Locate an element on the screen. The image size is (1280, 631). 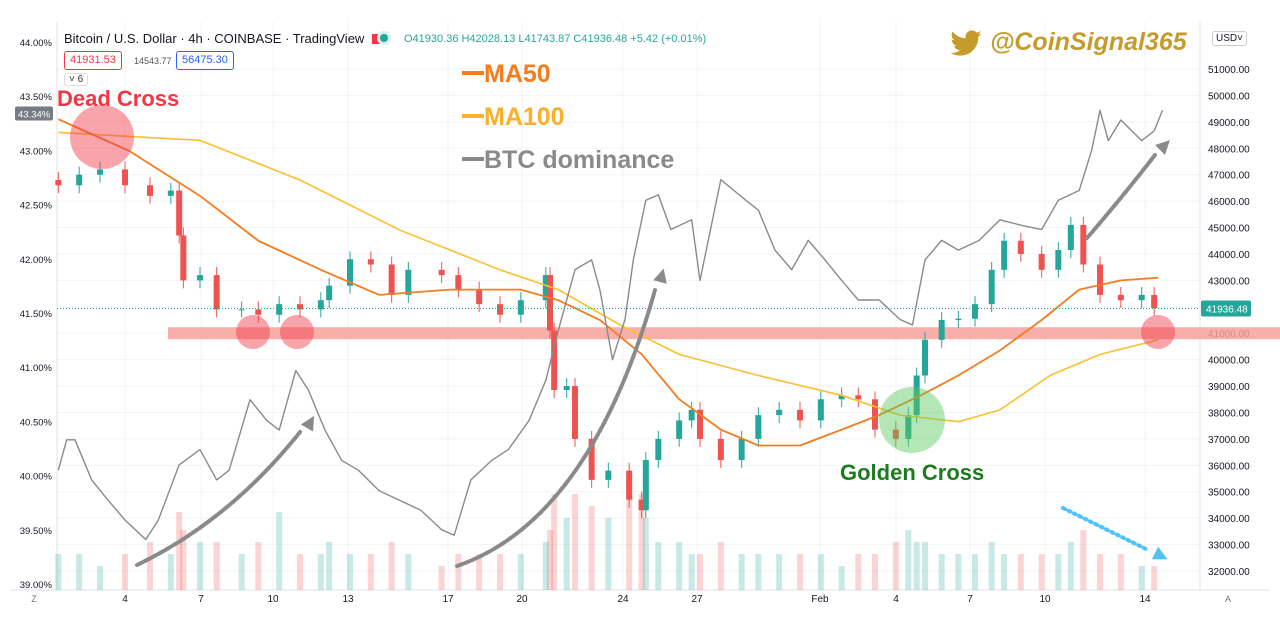
right-axis-tick: 49000.00 is located at coordinates (1229, 123).